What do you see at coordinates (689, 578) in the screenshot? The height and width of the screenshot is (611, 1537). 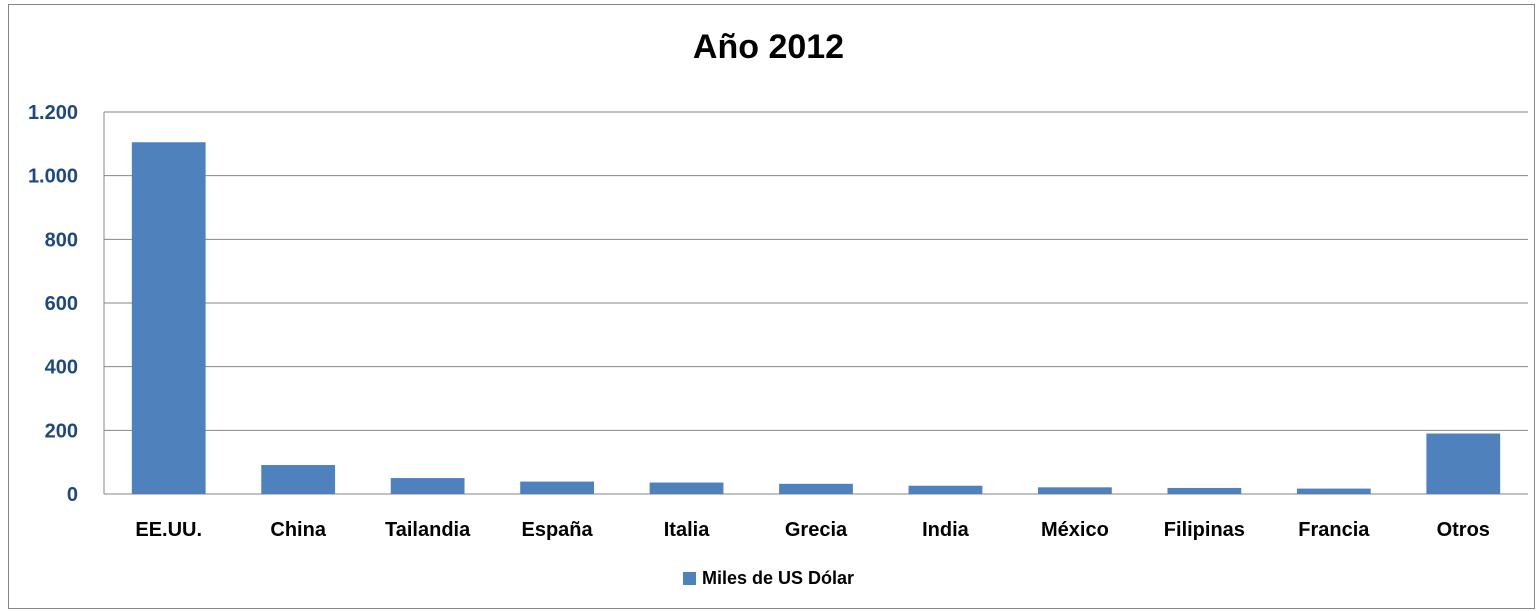 I see `legend-swatch` at bounding box center [689, 578].